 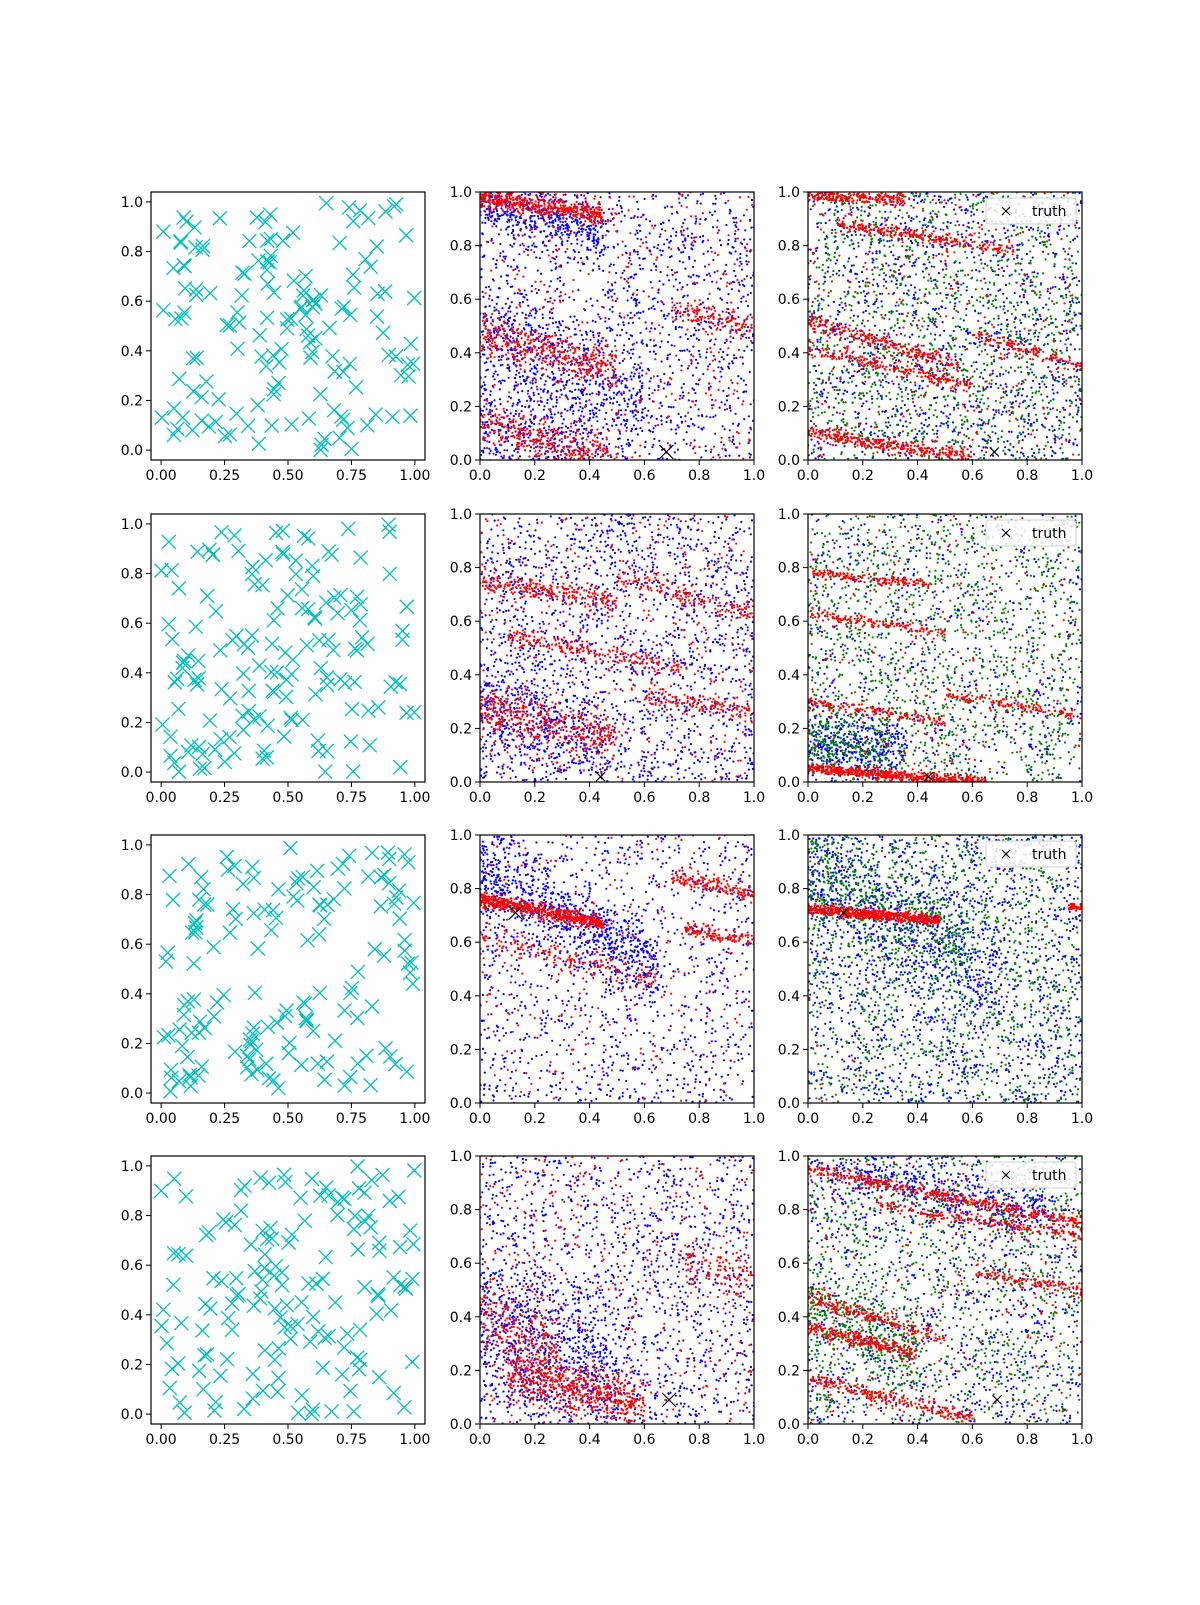 What do you see at coordinates (238, 349) in the screenshot?
I see `sample-marker` at bounding box center [238, 349].